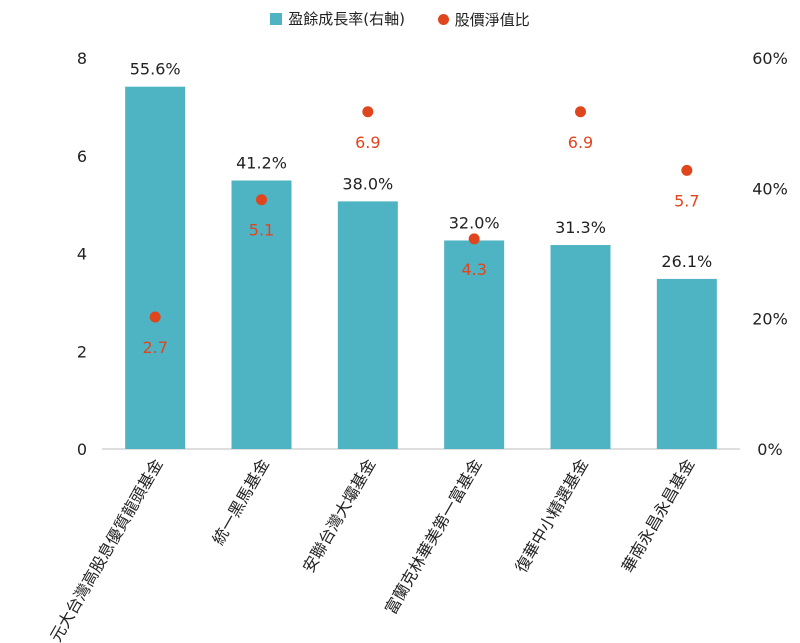 This screenshot has width=800, height=643. Describe the element at coordinates (82, 58) in the screenshot. I see `left-axis-tick: 8` at that location.